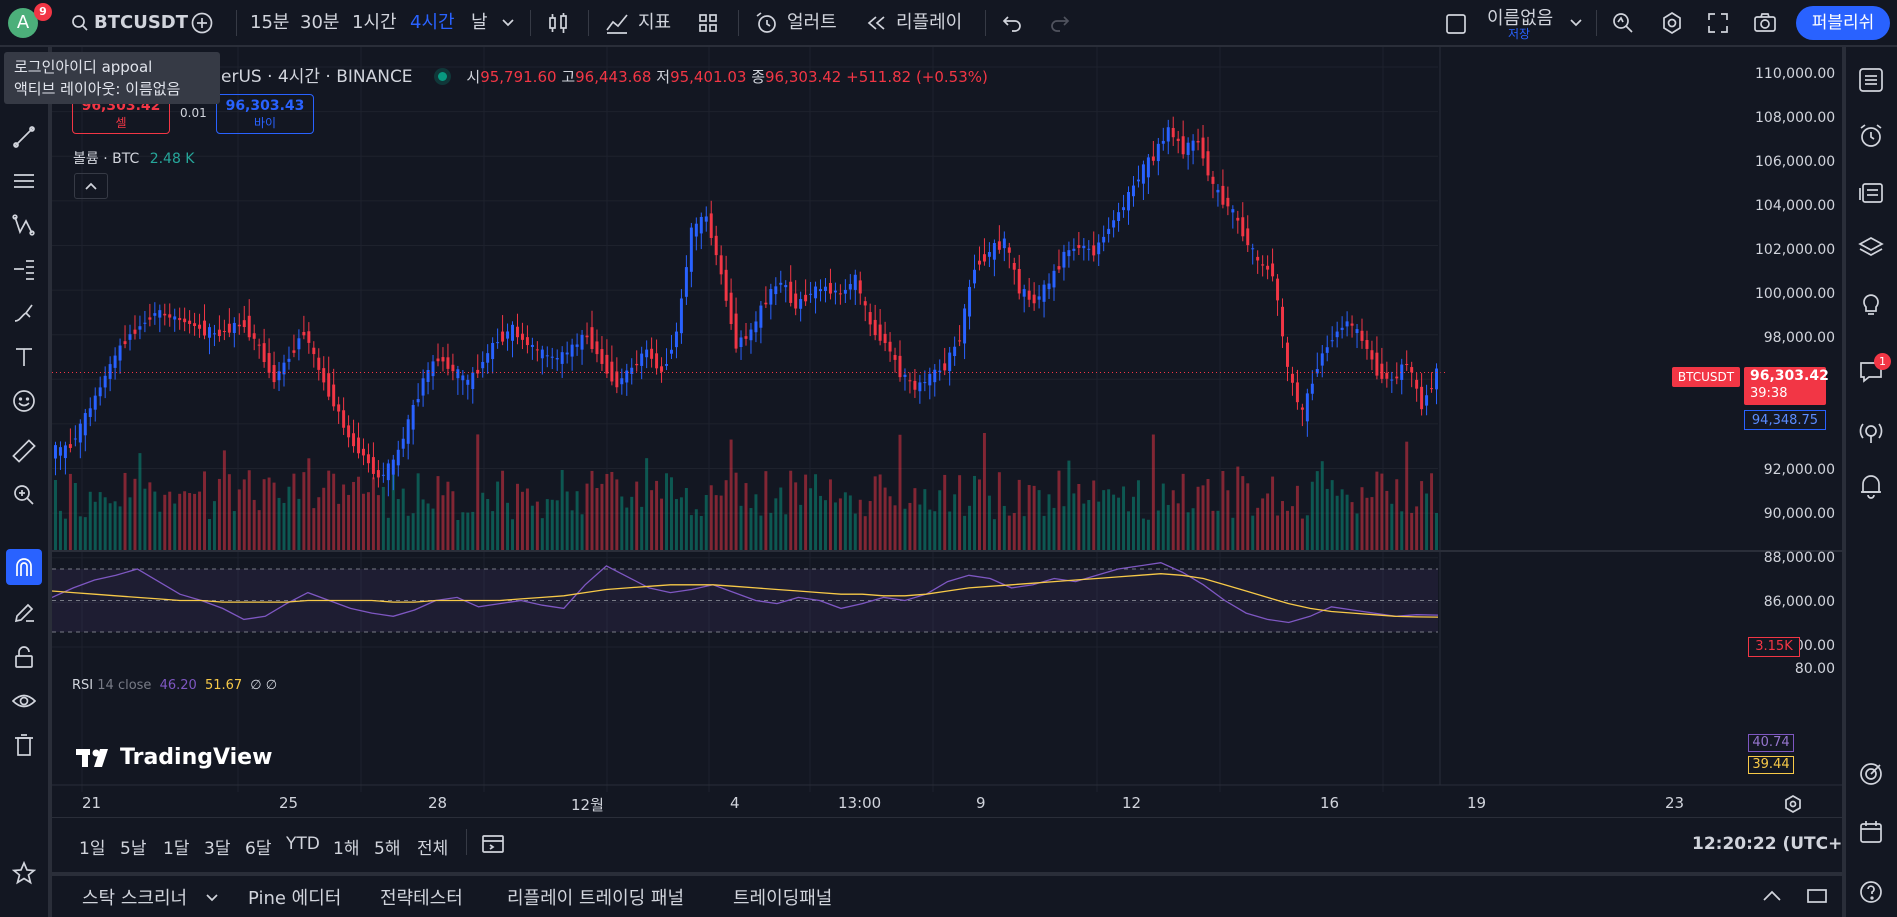 This screenshot has height=917, width=1897. What do you see at coordinates (387, 849) in the screenshot?
I see `range-5y: 5해` at bounding box center [387, 849].